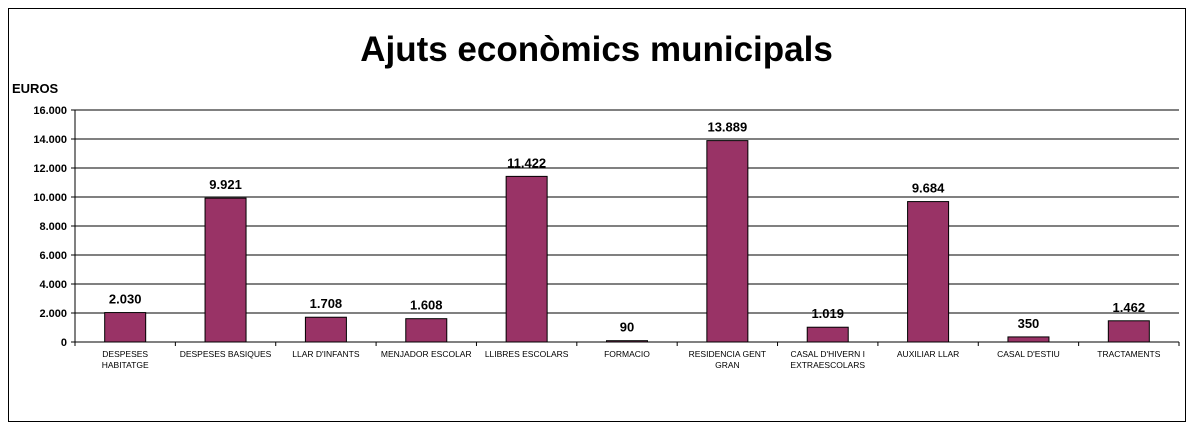 The height and width of the screenshot is (430, 1193). What do you see at coordinates (928, 354) in the screenshot?
I see `x-tick-label: AUXILIAR LLAR` at bounding box center [928, 354].